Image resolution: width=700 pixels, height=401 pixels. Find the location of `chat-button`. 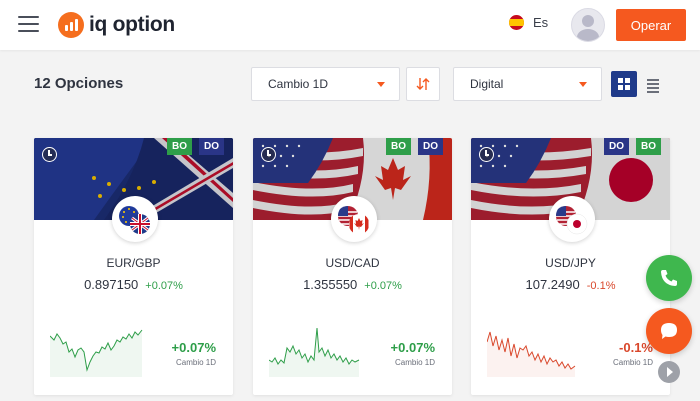

chat-button is located at coordinates (669, 331).